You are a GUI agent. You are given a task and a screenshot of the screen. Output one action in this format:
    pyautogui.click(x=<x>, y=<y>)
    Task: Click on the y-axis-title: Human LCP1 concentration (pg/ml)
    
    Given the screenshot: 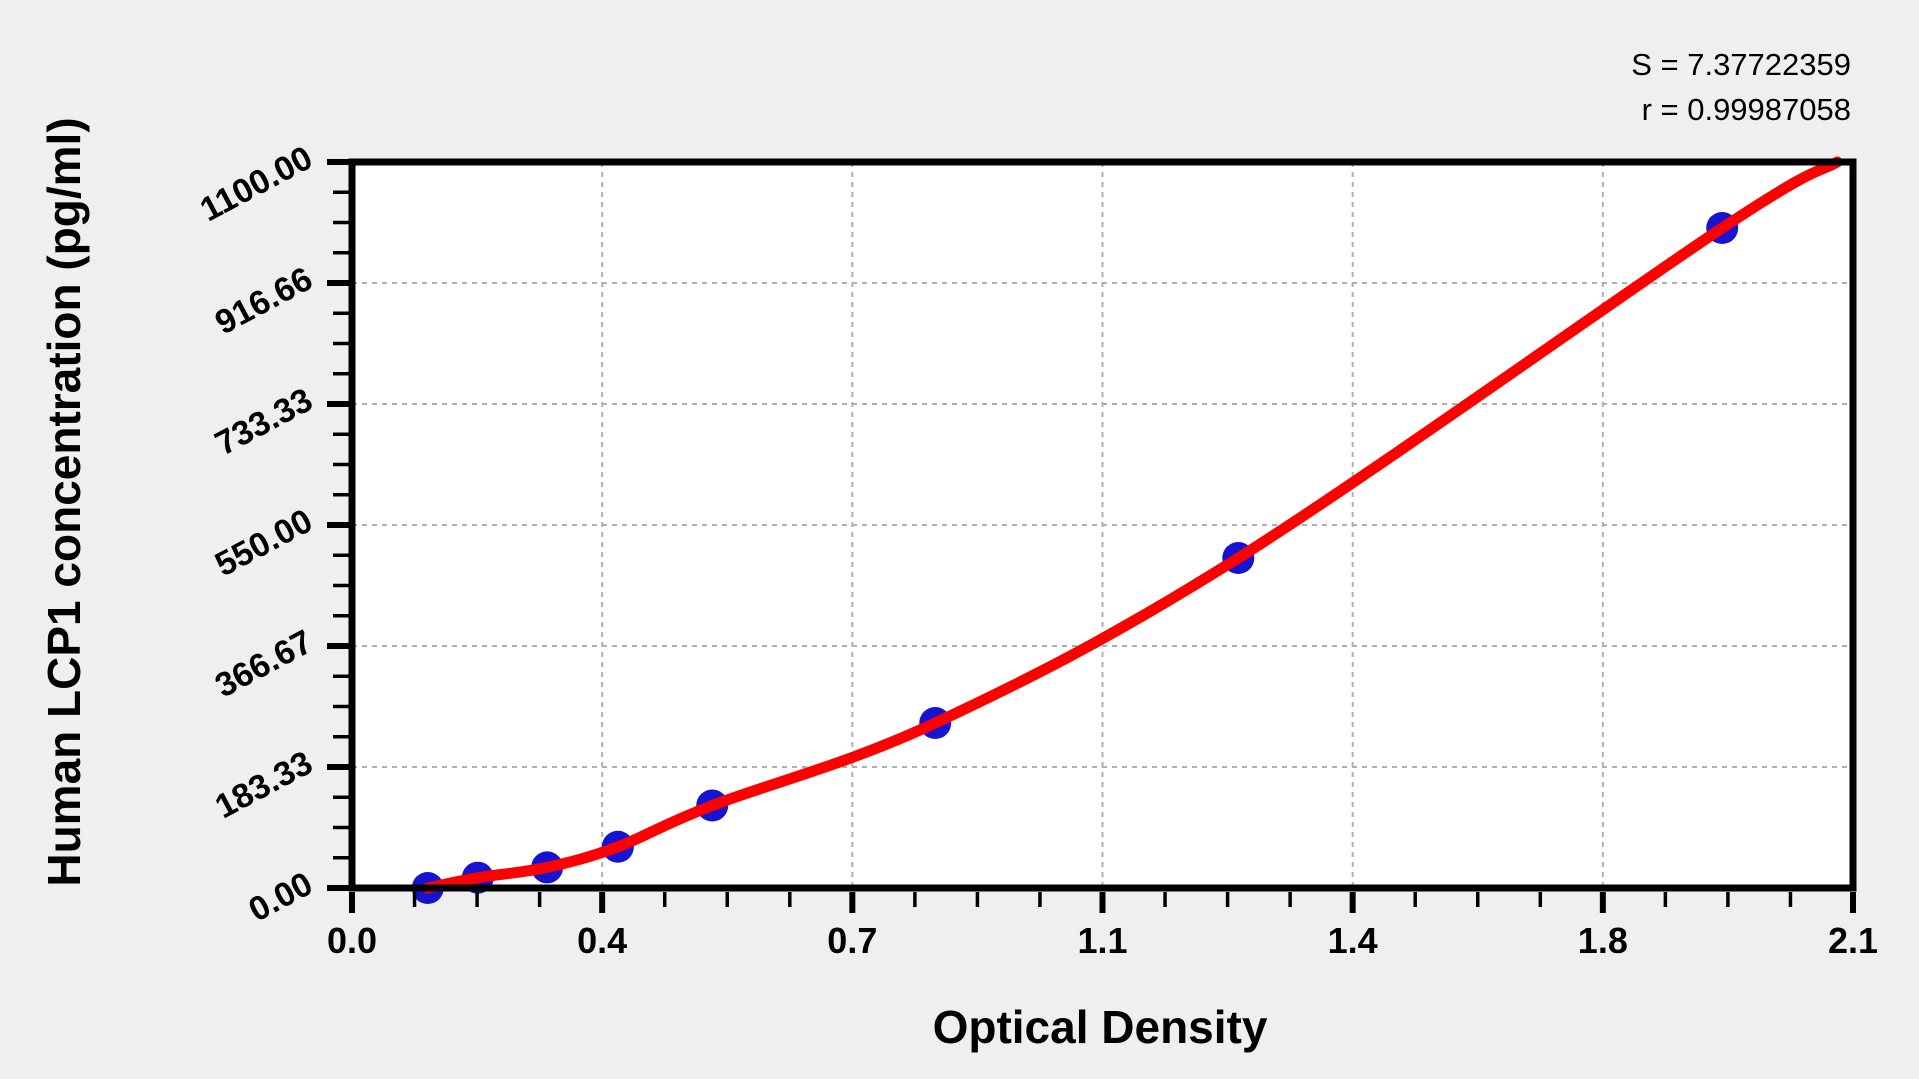 What is the action you would take?
    pyautogui.click(x=64, y=502)
    